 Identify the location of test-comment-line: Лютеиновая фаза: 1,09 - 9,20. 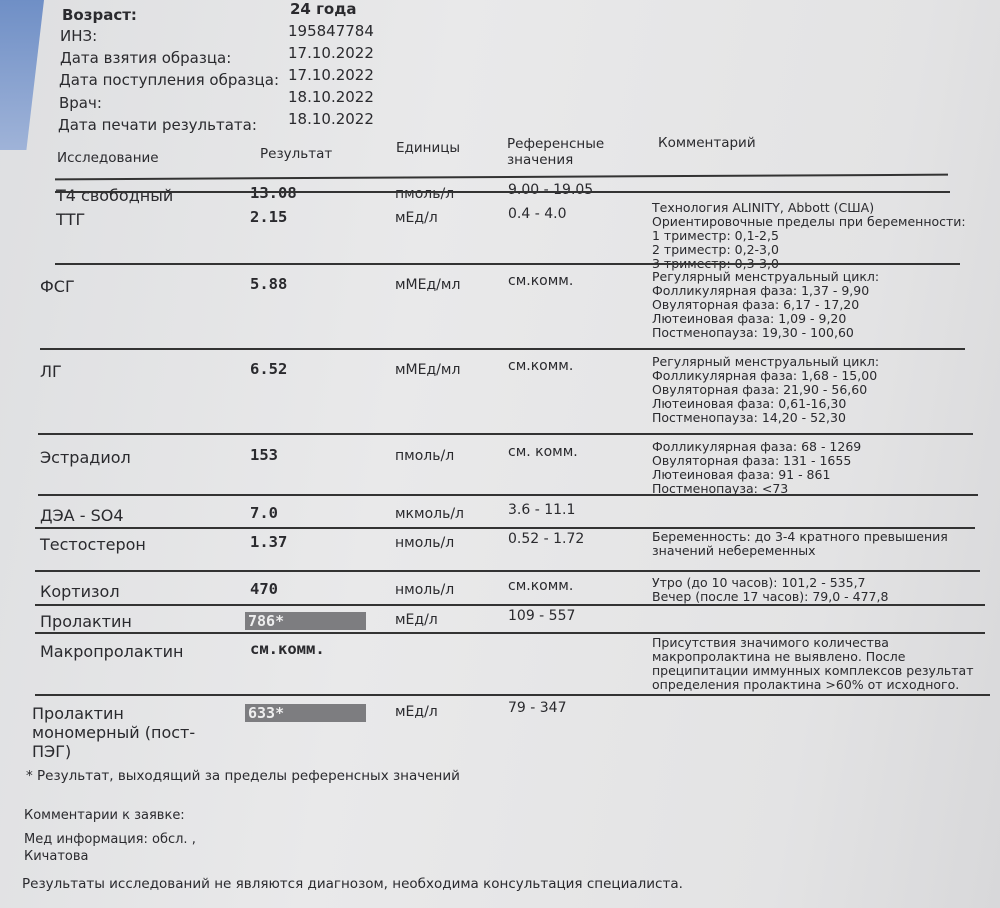
(749, 318).